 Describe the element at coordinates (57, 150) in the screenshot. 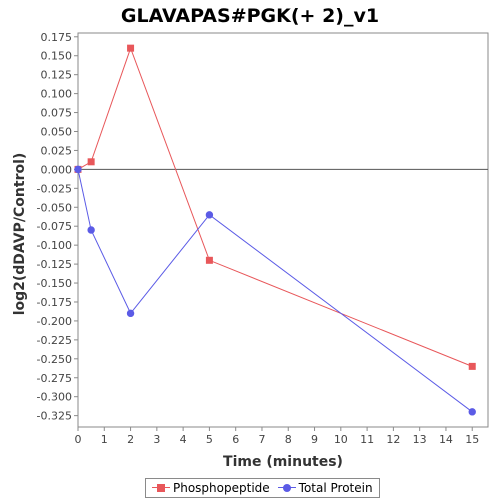

I see `y-tick-label: 0.025` at that location.